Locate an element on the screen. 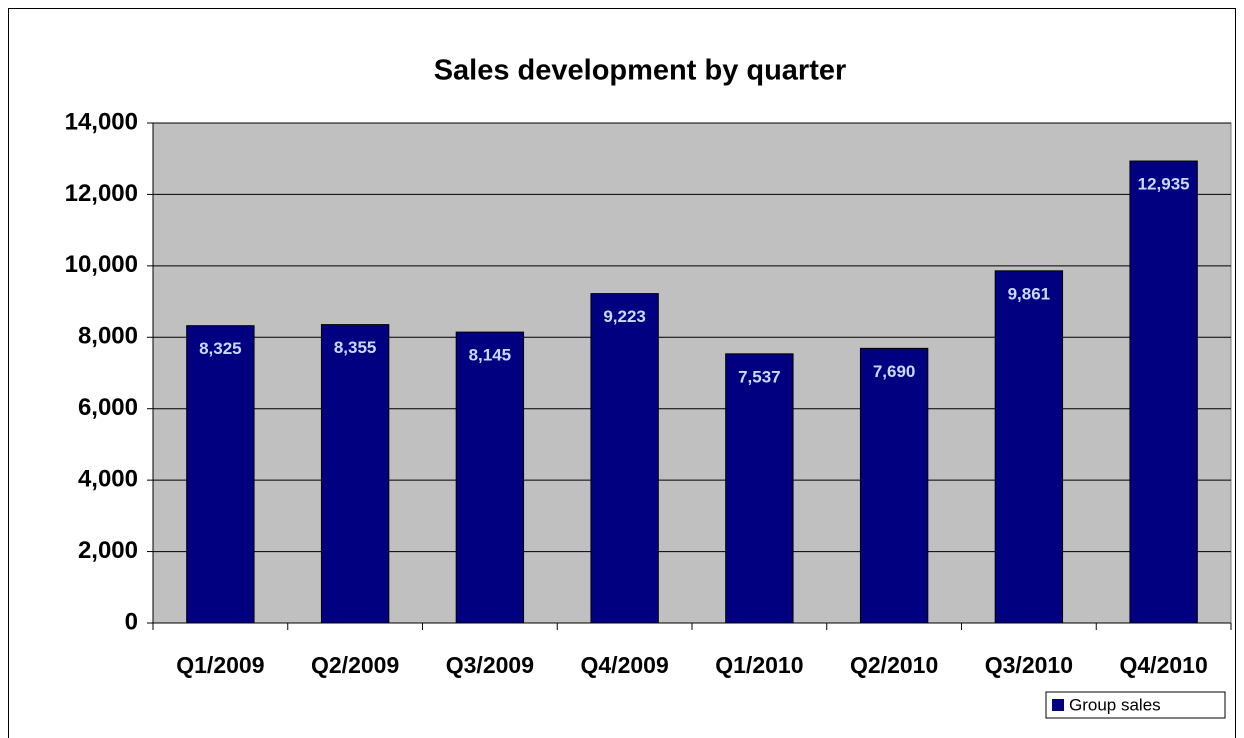 This screenshot has width=1244, height=738. y-tick-label: 14,000 is located at coordinates (101, 121).